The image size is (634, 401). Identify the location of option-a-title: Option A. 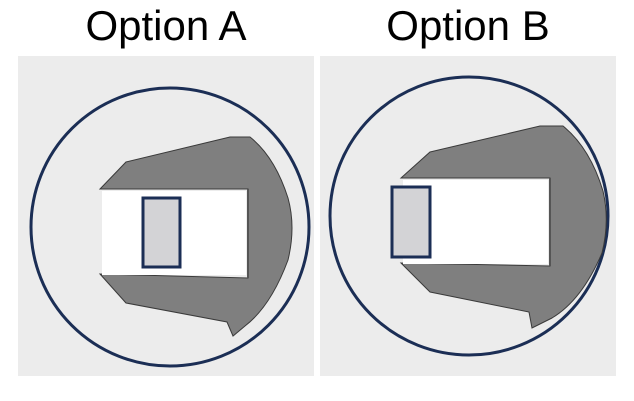
(166, 25).